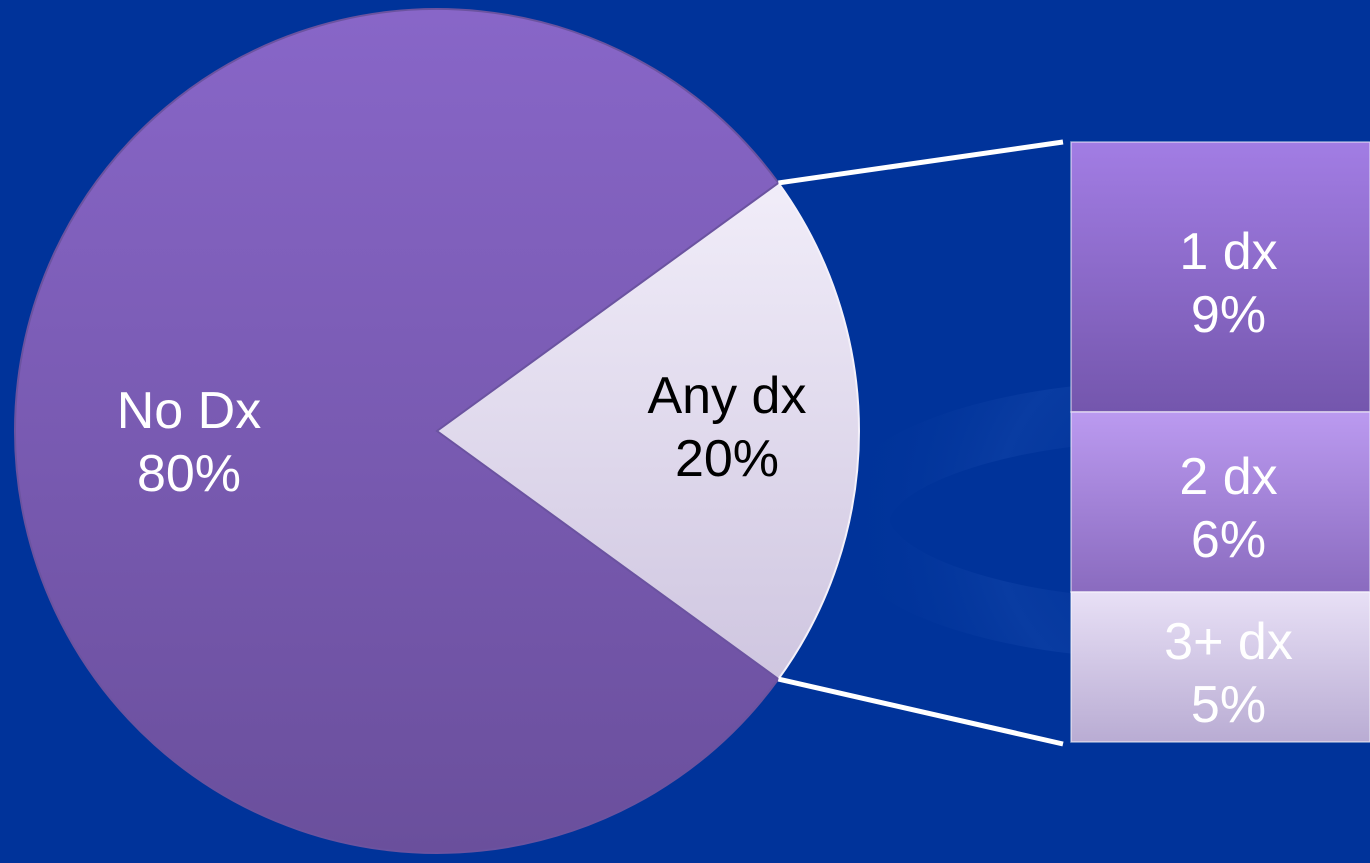  Describe the element at coordinates (921, 162) in the screenshot. I see `connector-line-top` at that location.